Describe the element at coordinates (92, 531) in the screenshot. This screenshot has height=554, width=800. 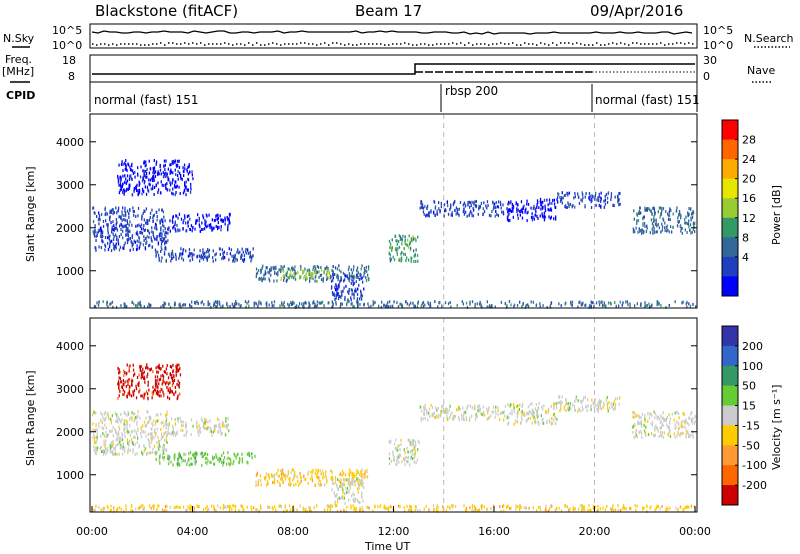
I see `xtick-label-0: 00:00` at that location.